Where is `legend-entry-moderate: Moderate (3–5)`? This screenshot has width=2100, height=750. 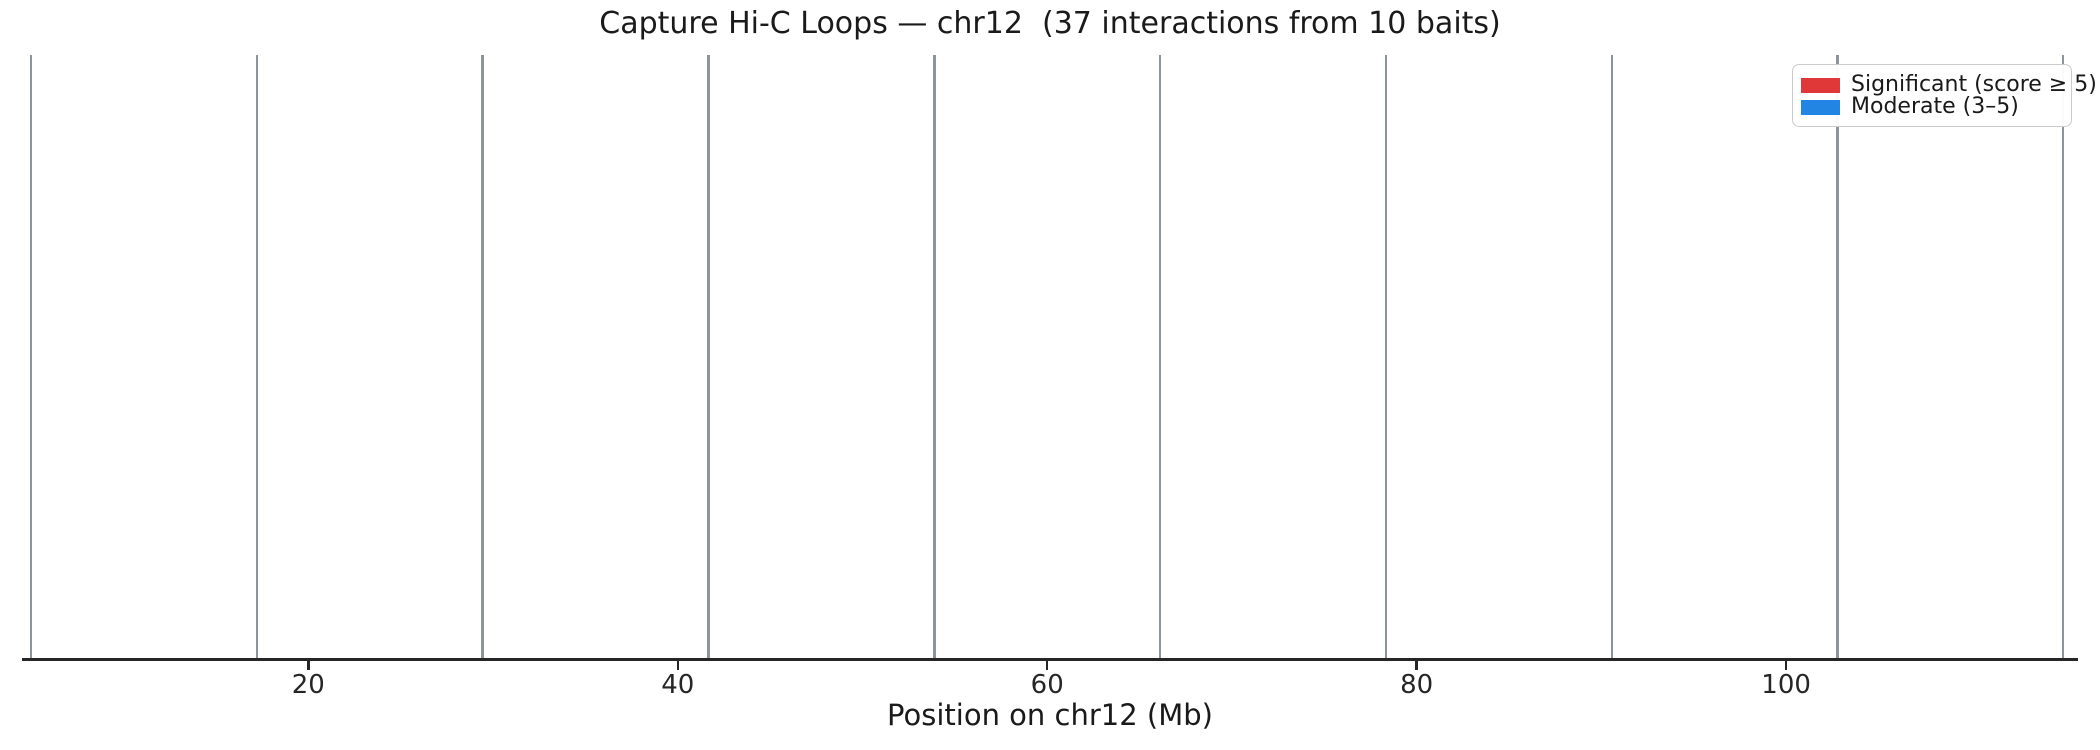 legend-entry-moderate: Moderate (3–5) is located at coordinates (1931, 107).